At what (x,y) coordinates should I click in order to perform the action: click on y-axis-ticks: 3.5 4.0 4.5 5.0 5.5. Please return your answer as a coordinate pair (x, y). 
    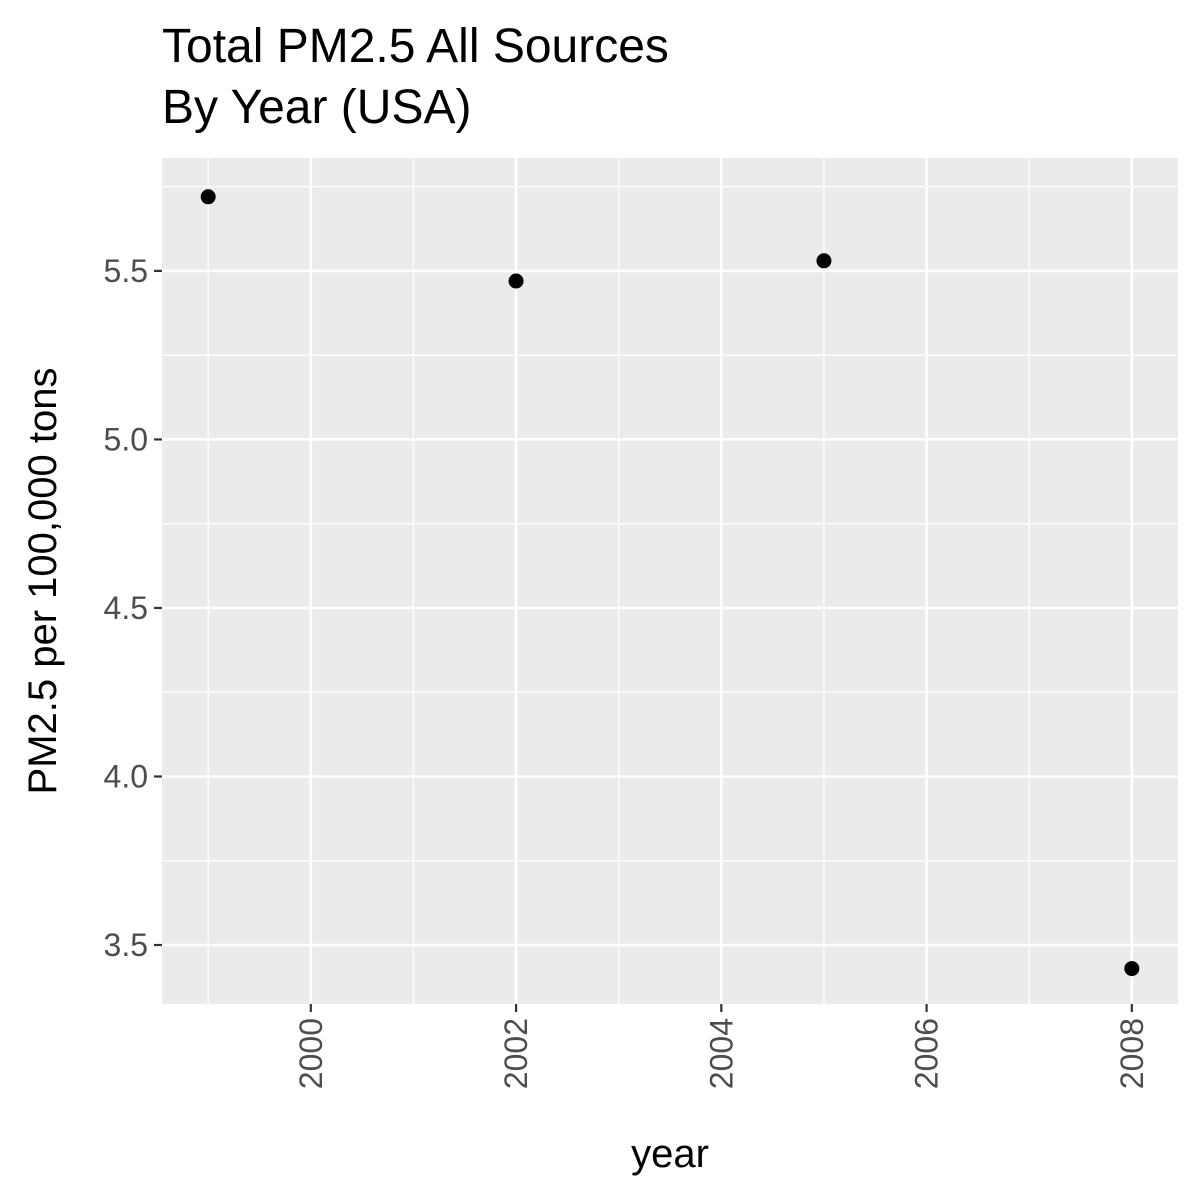
    Looking at the image, I should click on (133, 608).